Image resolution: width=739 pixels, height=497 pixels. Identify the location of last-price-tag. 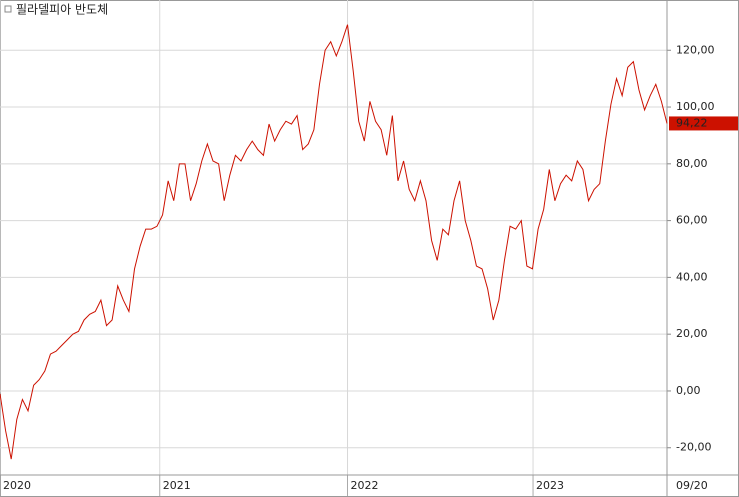
(703, 123).